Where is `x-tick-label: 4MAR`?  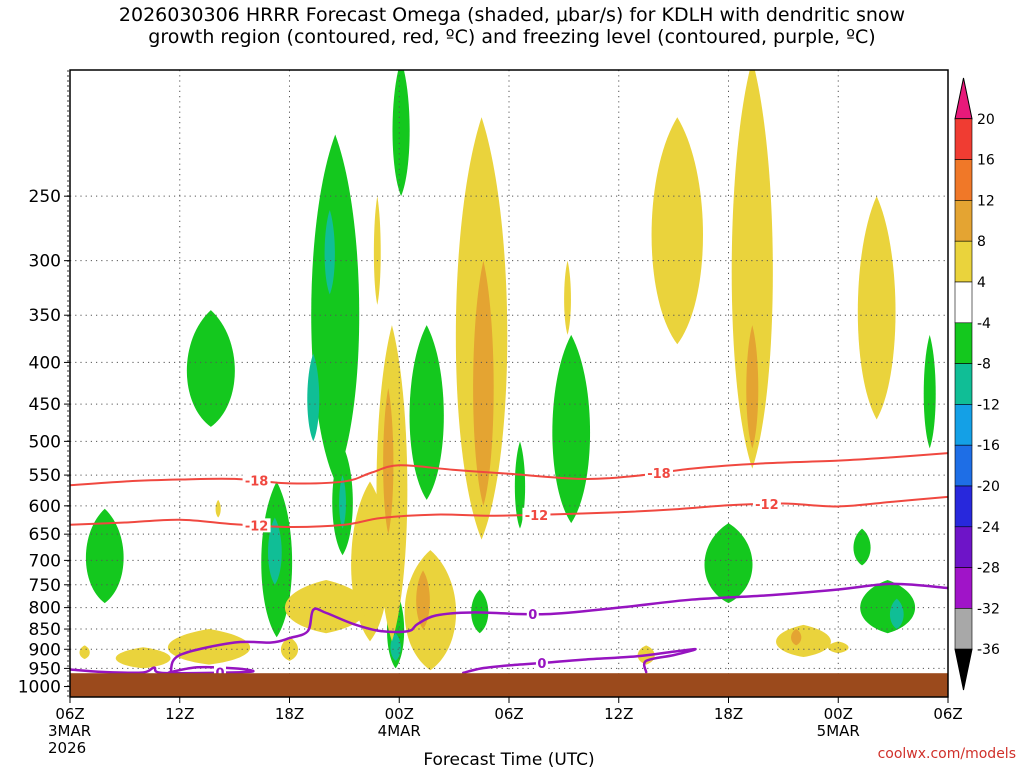 x-tick-label: 4MAR is located at coordinates (399, 731).